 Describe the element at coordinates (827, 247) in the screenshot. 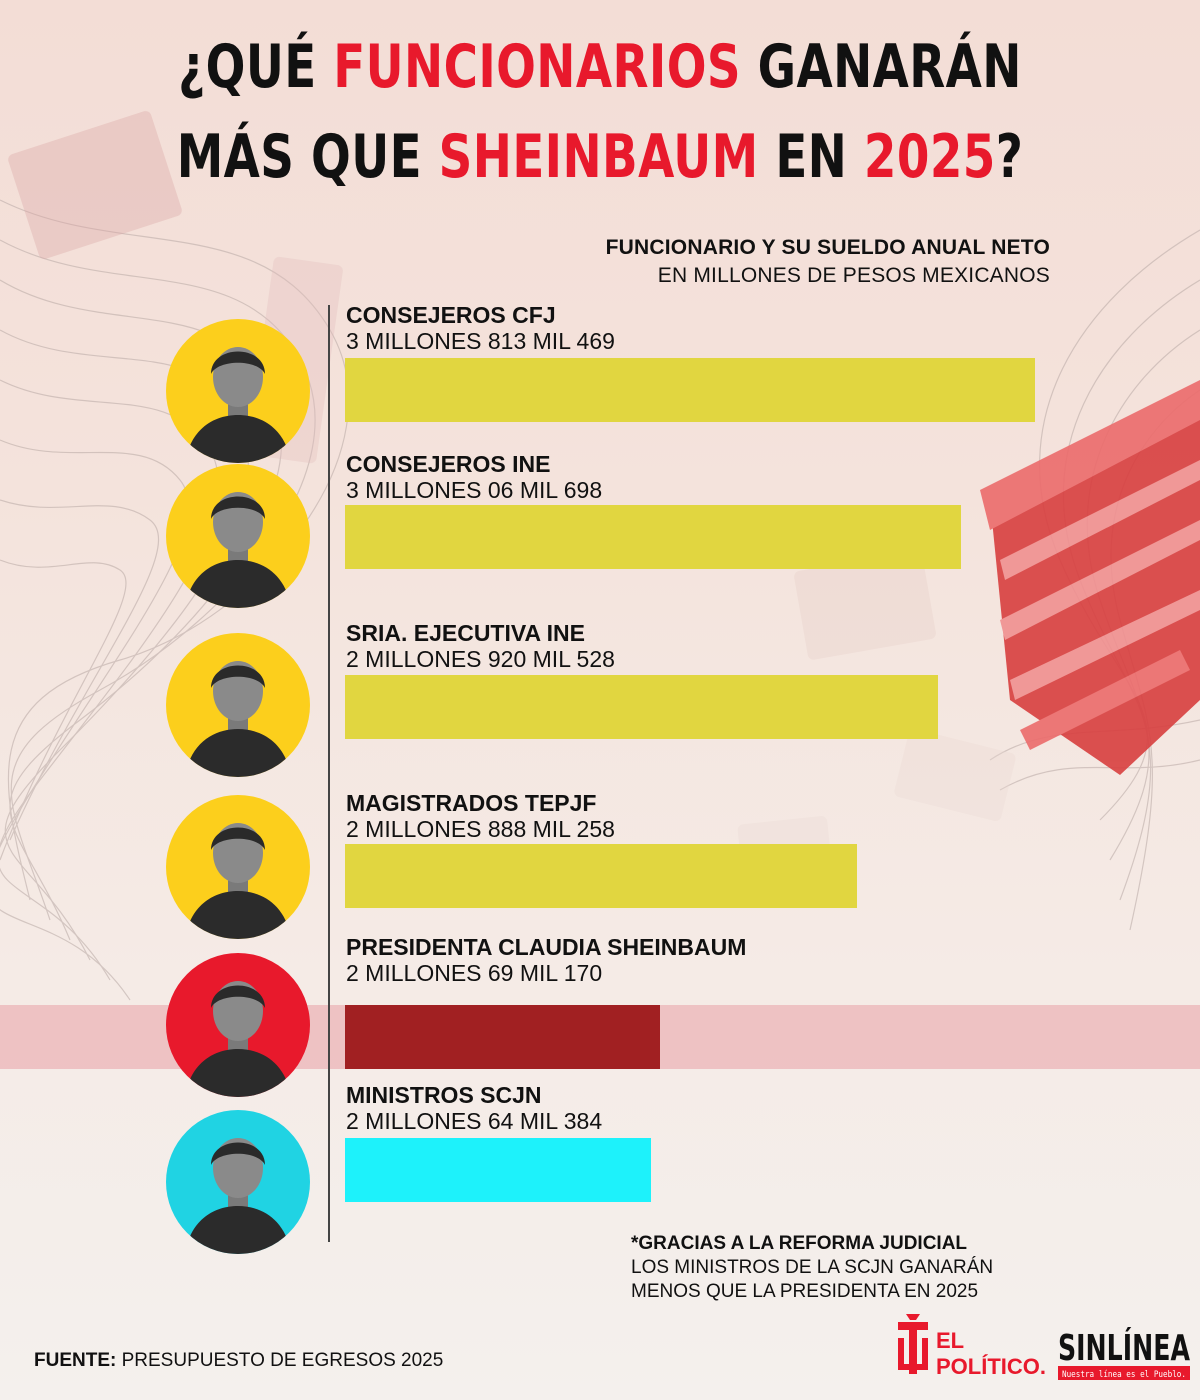

I see `subtitle-line-1: FUNCIONARIO Y SU SUELDO ANUAL NETO` at that location.